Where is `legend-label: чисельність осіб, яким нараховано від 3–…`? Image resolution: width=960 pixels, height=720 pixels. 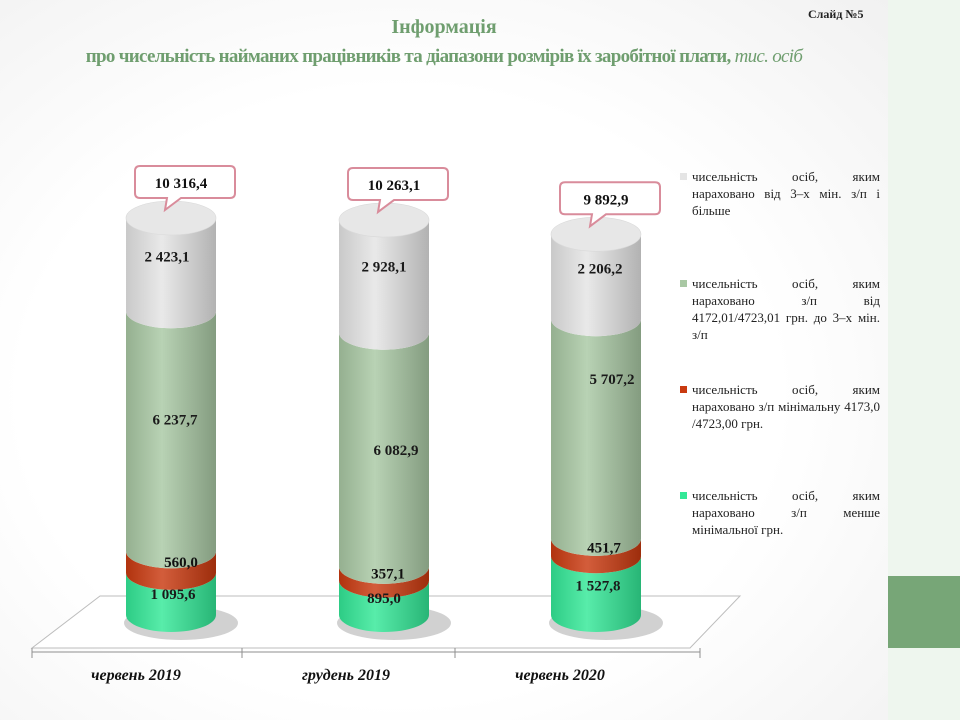
legend-label: чисельність осіб, яким нараховано від 3–… is located at coordinates (786, 193).